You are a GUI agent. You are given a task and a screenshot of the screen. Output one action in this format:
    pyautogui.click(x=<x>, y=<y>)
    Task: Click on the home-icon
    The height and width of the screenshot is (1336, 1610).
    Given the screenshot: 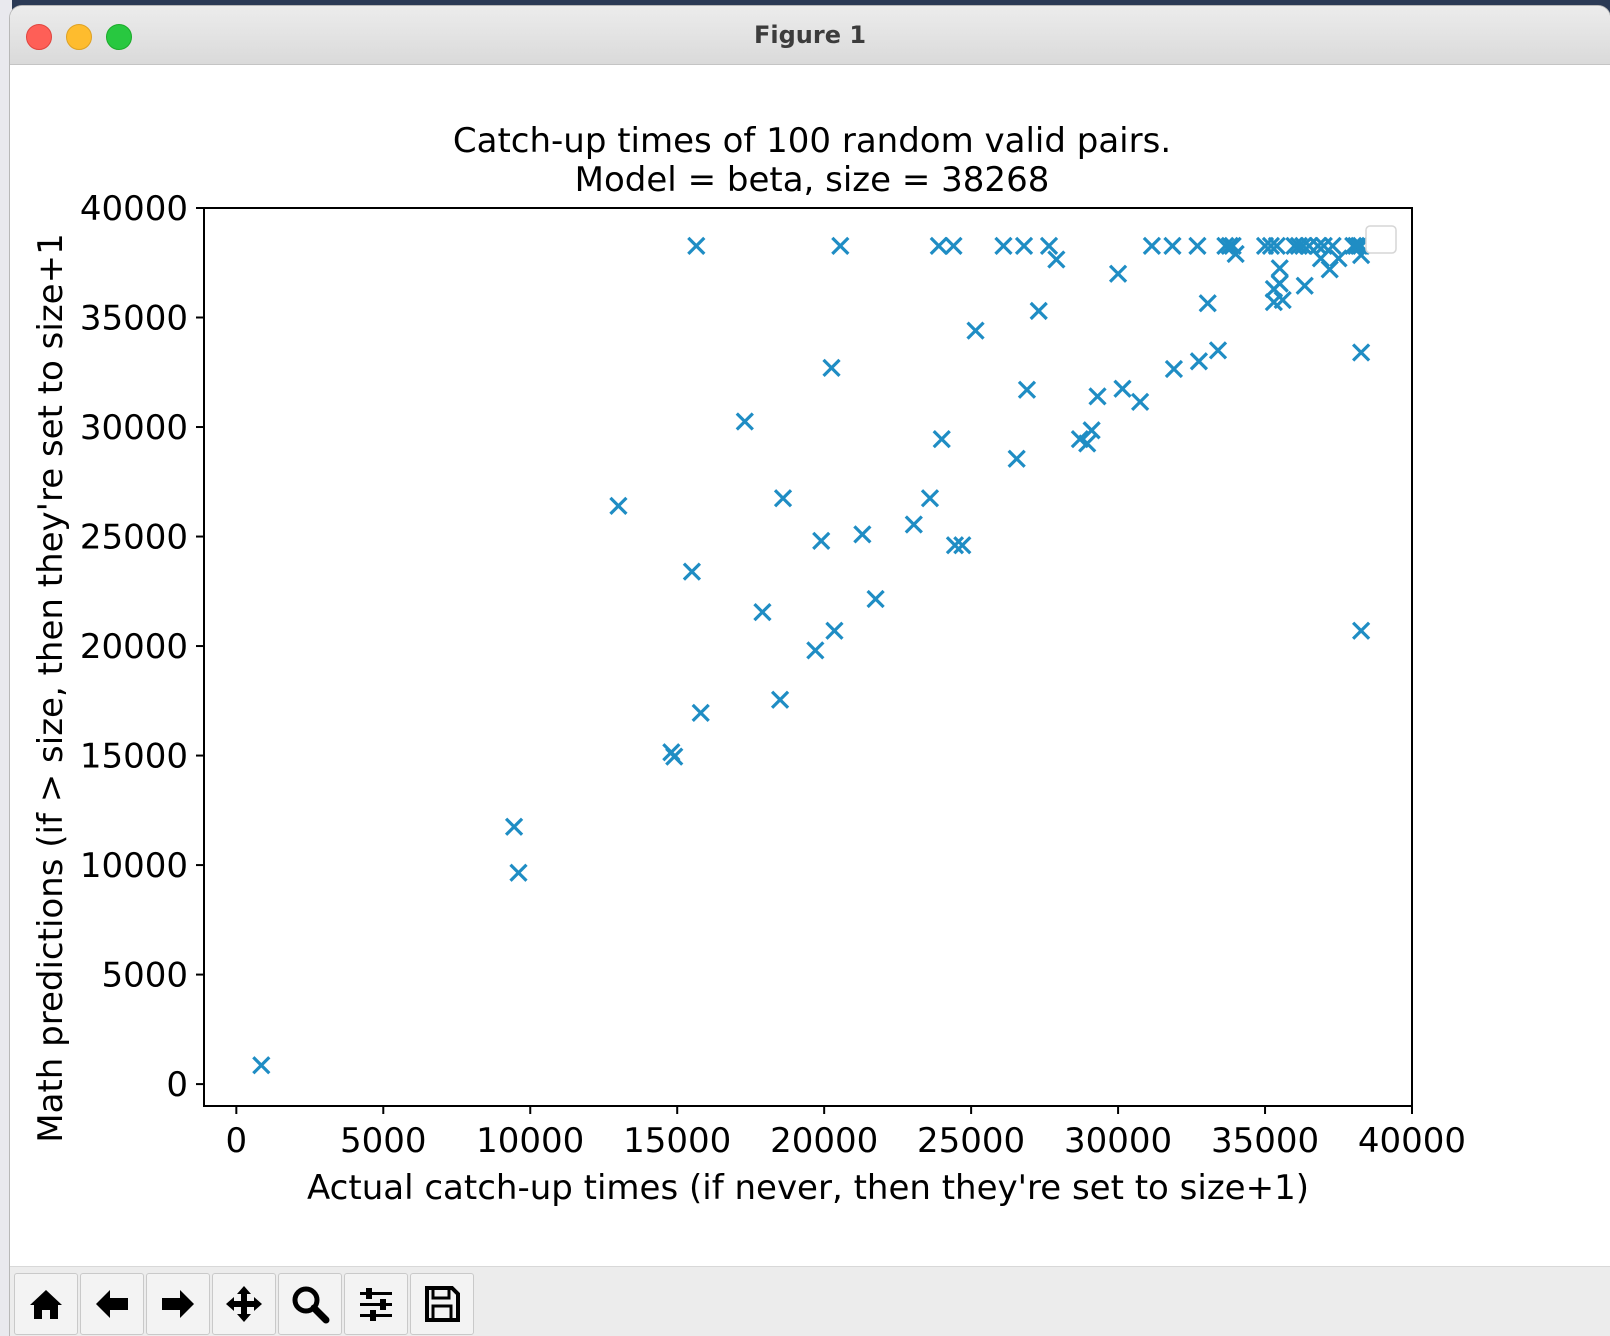 What is the action you would take?
    pyautogui.click(x=46, y=1304)
    